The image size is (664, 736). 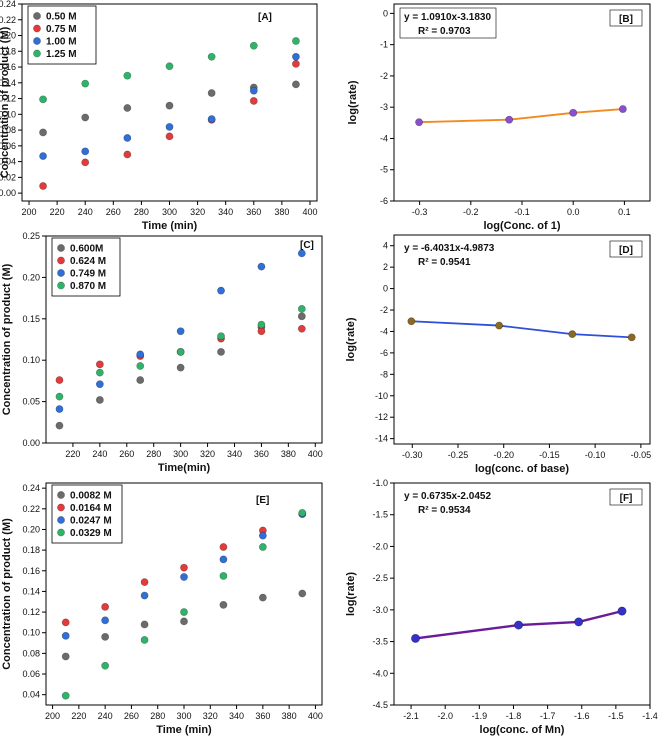 What do you see at coordinates (641, 455) in the screenshot?
I see `x-tick-label: -0.05` at bounding box center [641, 455].